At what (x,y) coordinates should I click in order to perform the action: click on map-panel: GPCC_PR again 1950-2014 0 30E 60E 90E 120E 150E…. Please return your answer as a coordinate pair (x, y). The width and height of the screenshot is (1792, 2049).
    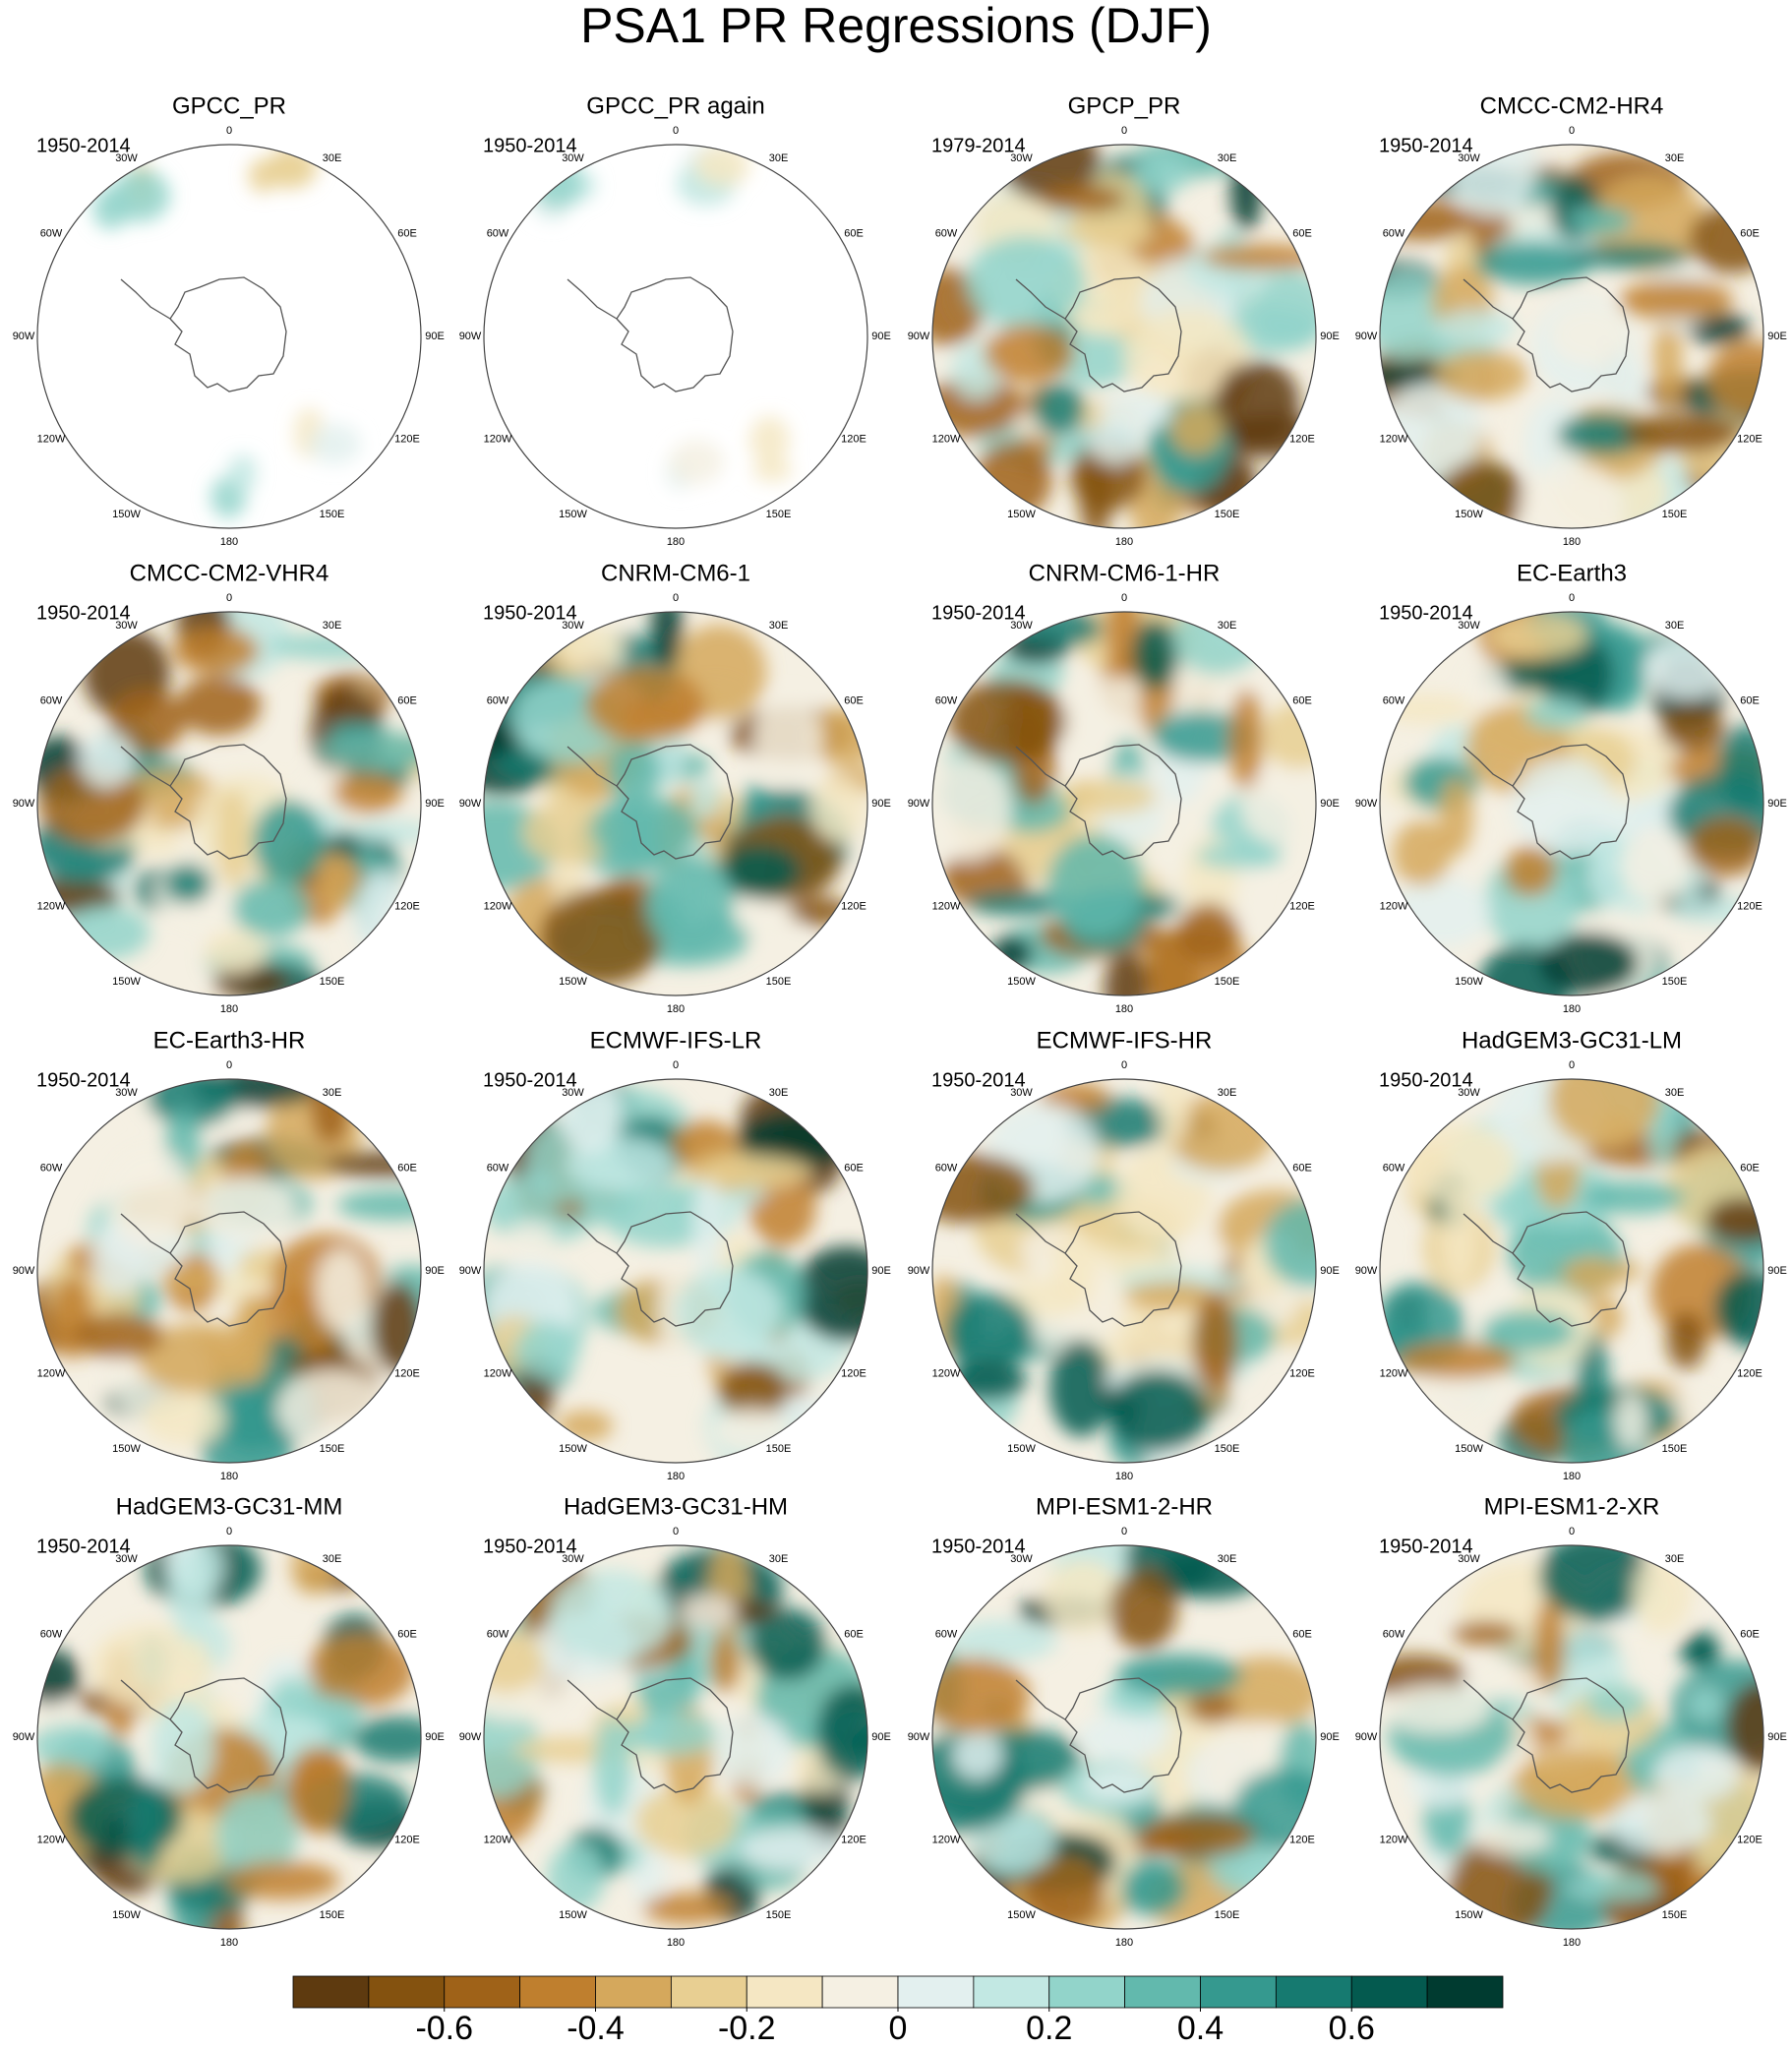
    Looking at the image, I should click on (675, 320).